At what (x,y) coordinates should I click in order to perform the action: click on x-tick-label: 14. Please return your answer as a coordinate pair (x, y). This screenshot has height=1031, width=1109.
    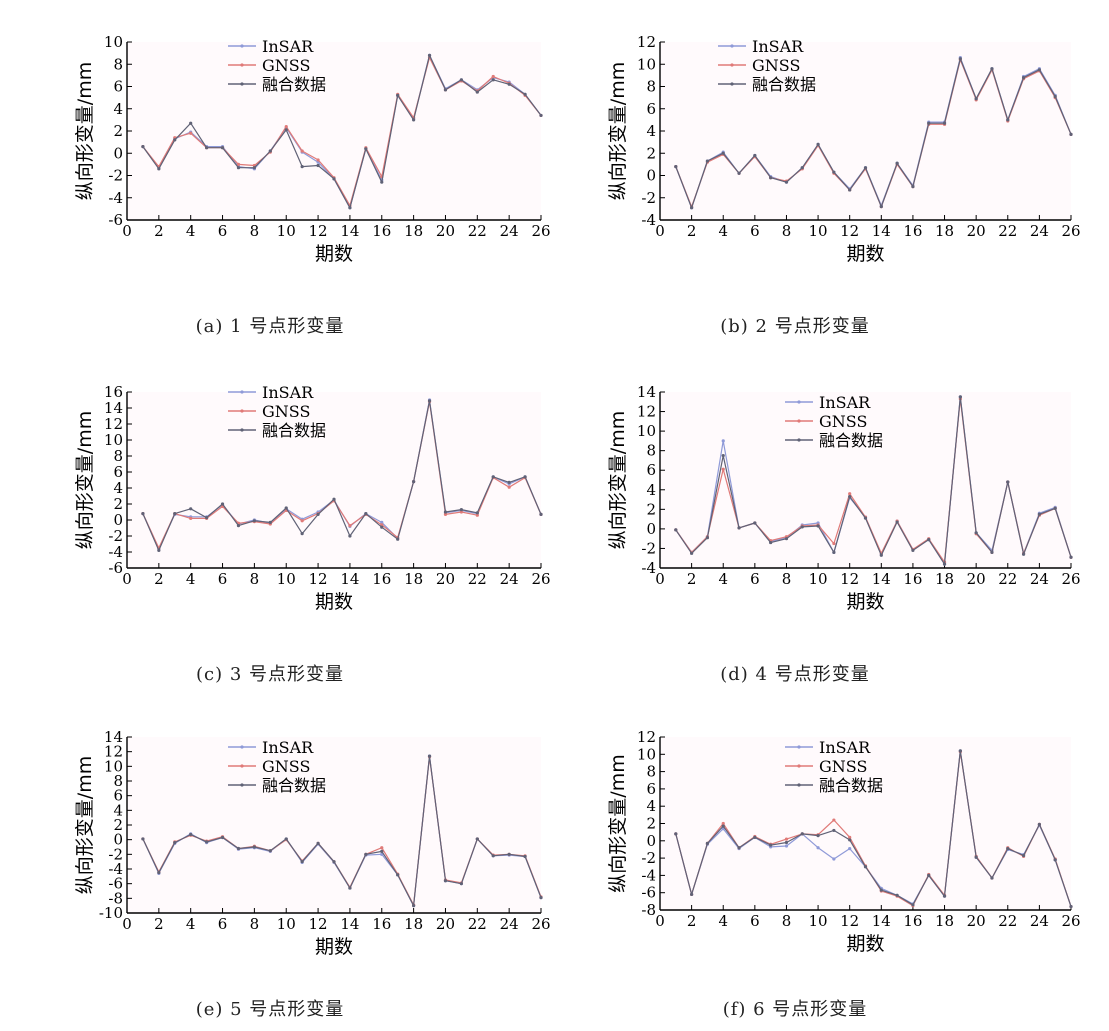
    Looking at the image, I should click on (349, 579).